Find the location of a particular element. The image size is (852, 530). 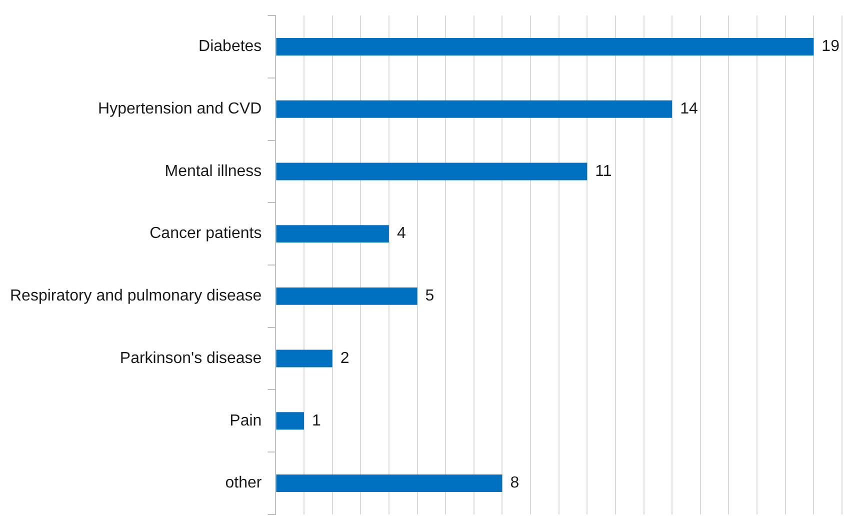

data-label: 19 is located at coordinates (831, 47).